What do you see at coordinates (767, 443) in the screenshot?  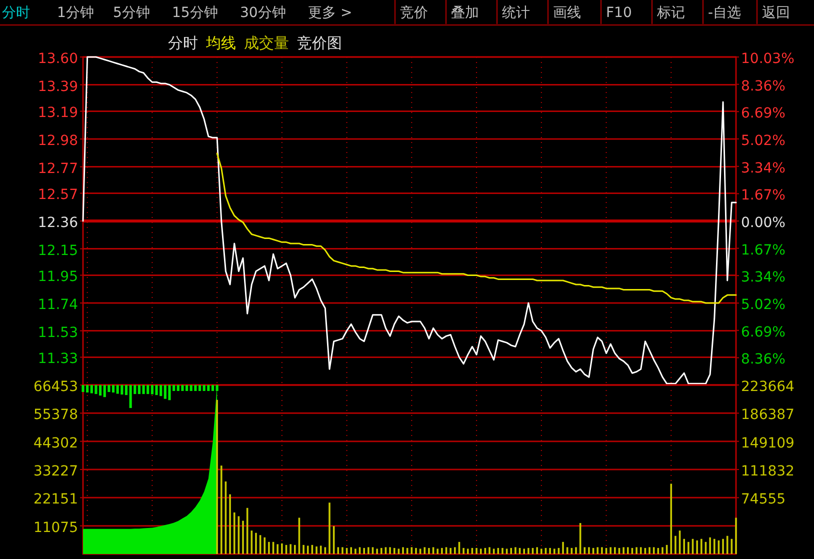 I see `y2-tick-label: 149109` at bounding box center [767, 443].